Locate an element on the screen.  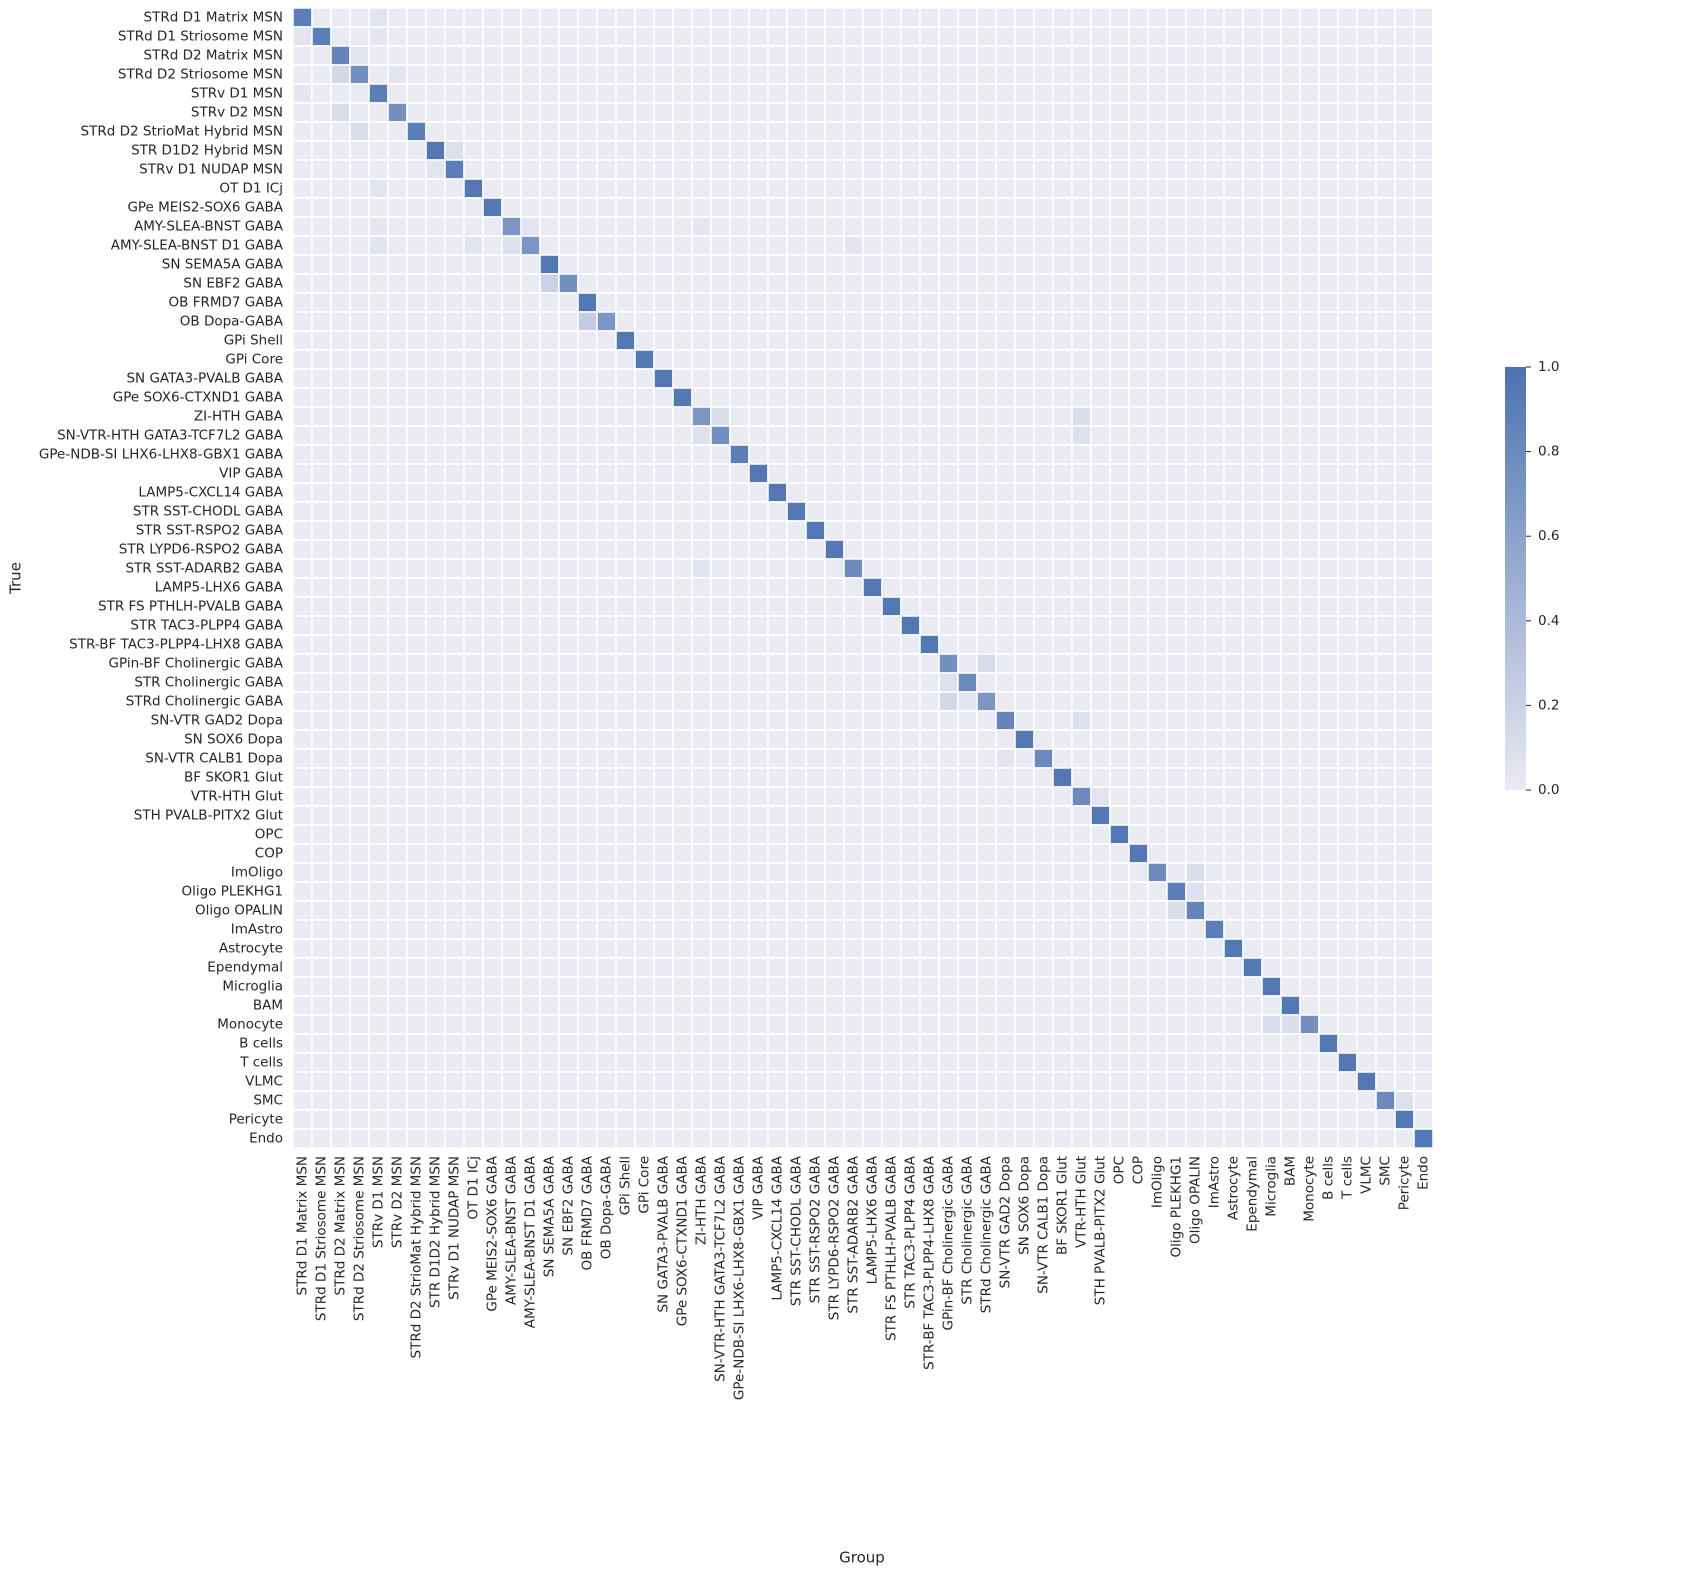
y-tick-label: T cells is located at coordinates (261, 1063).